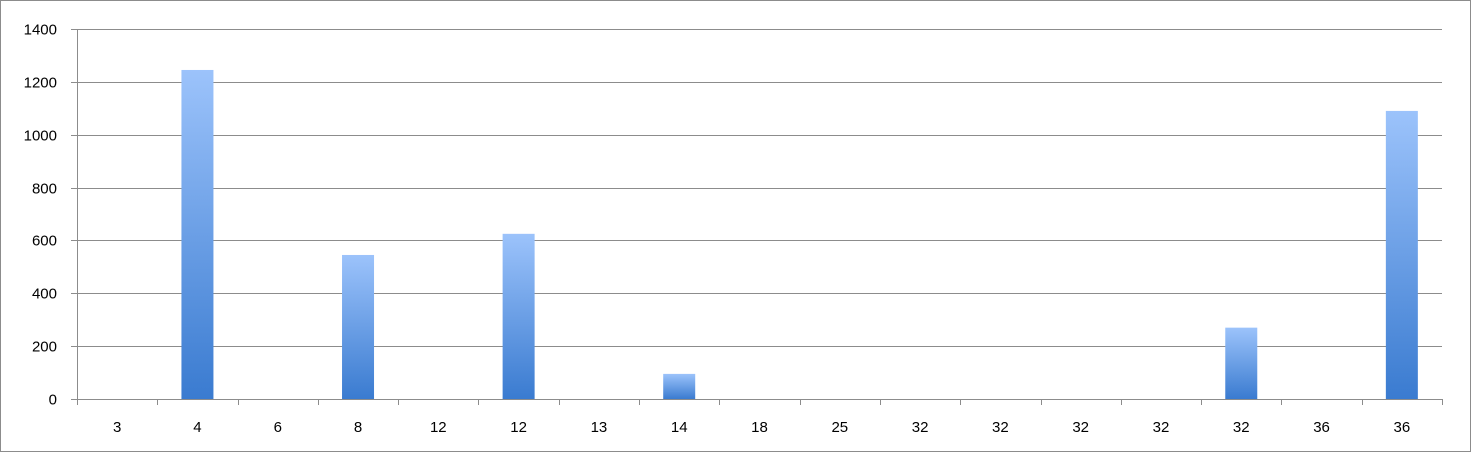  I want to click on x-tick-label: 18, so click(759, 427).